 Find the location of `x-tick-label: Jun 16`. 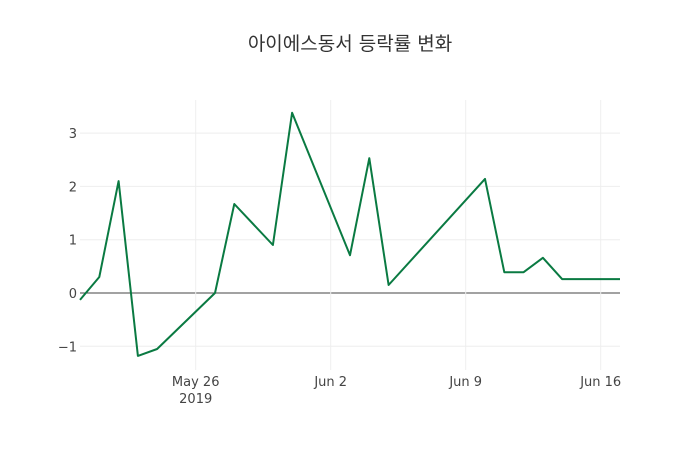

x-tick-label: Jun 16 is located at coordinates (600, 382).